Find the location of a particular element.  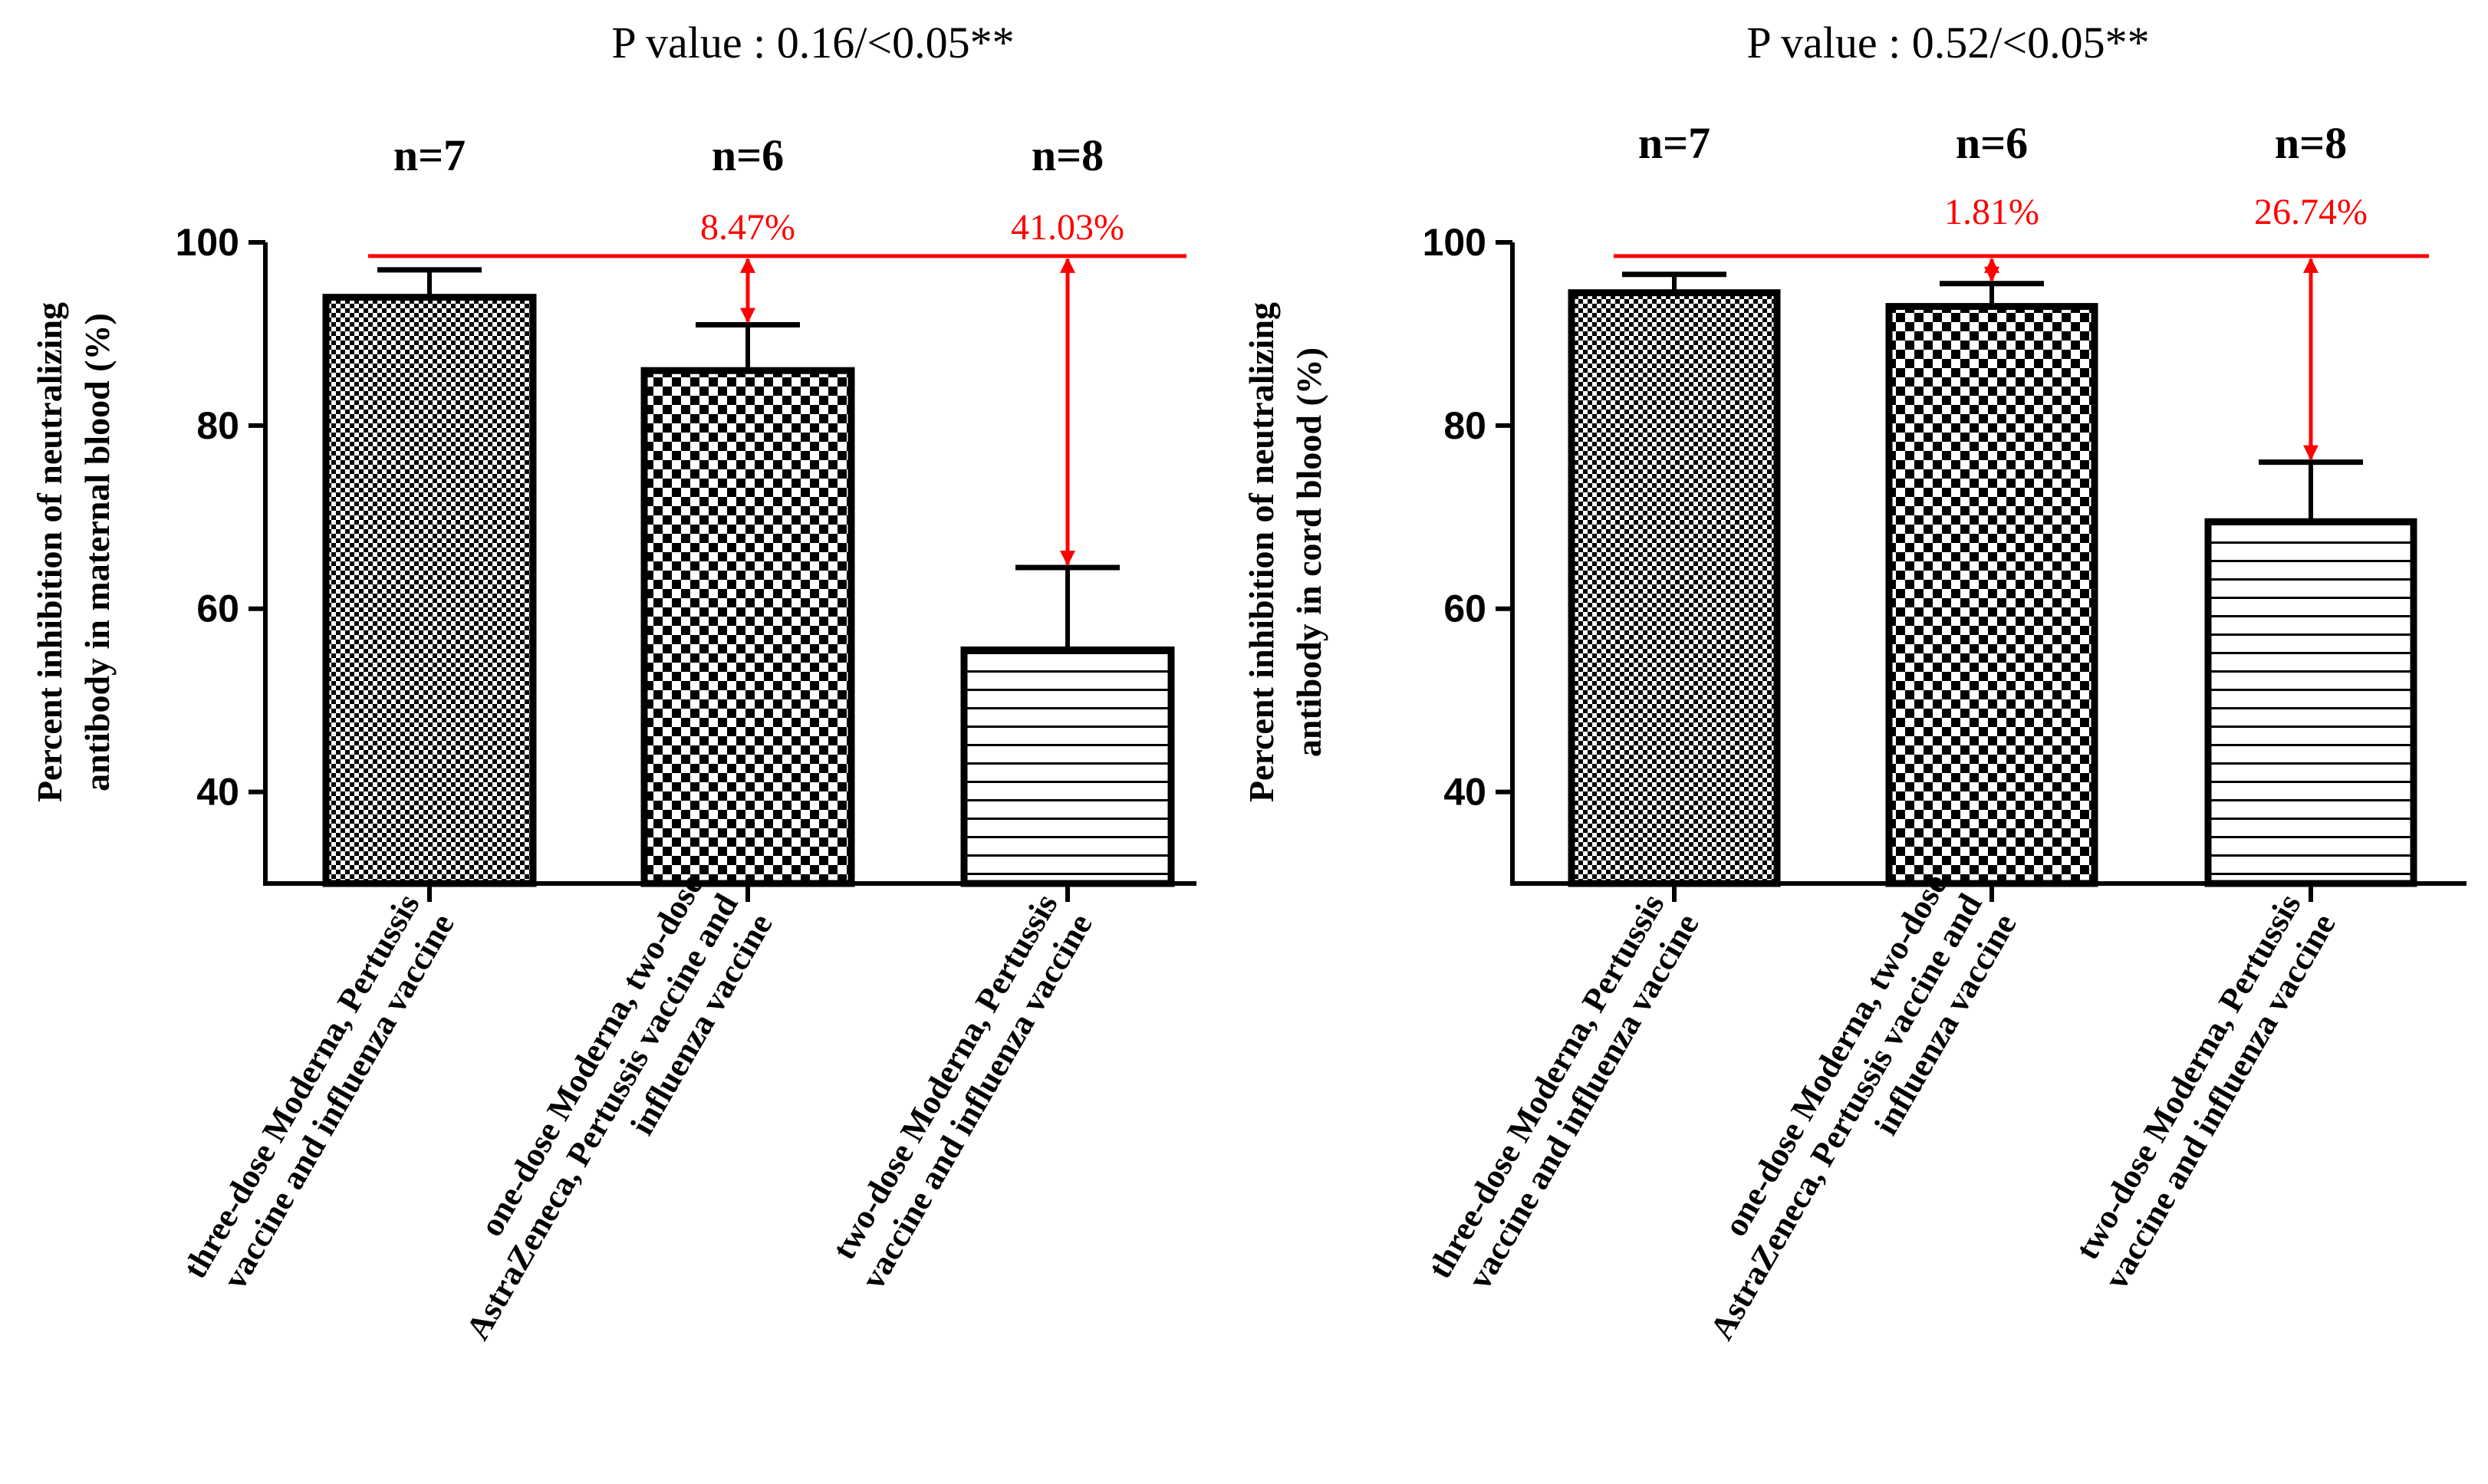

chart-title: P value : 0.16/<0.05** is located at coordinates (813, 42).